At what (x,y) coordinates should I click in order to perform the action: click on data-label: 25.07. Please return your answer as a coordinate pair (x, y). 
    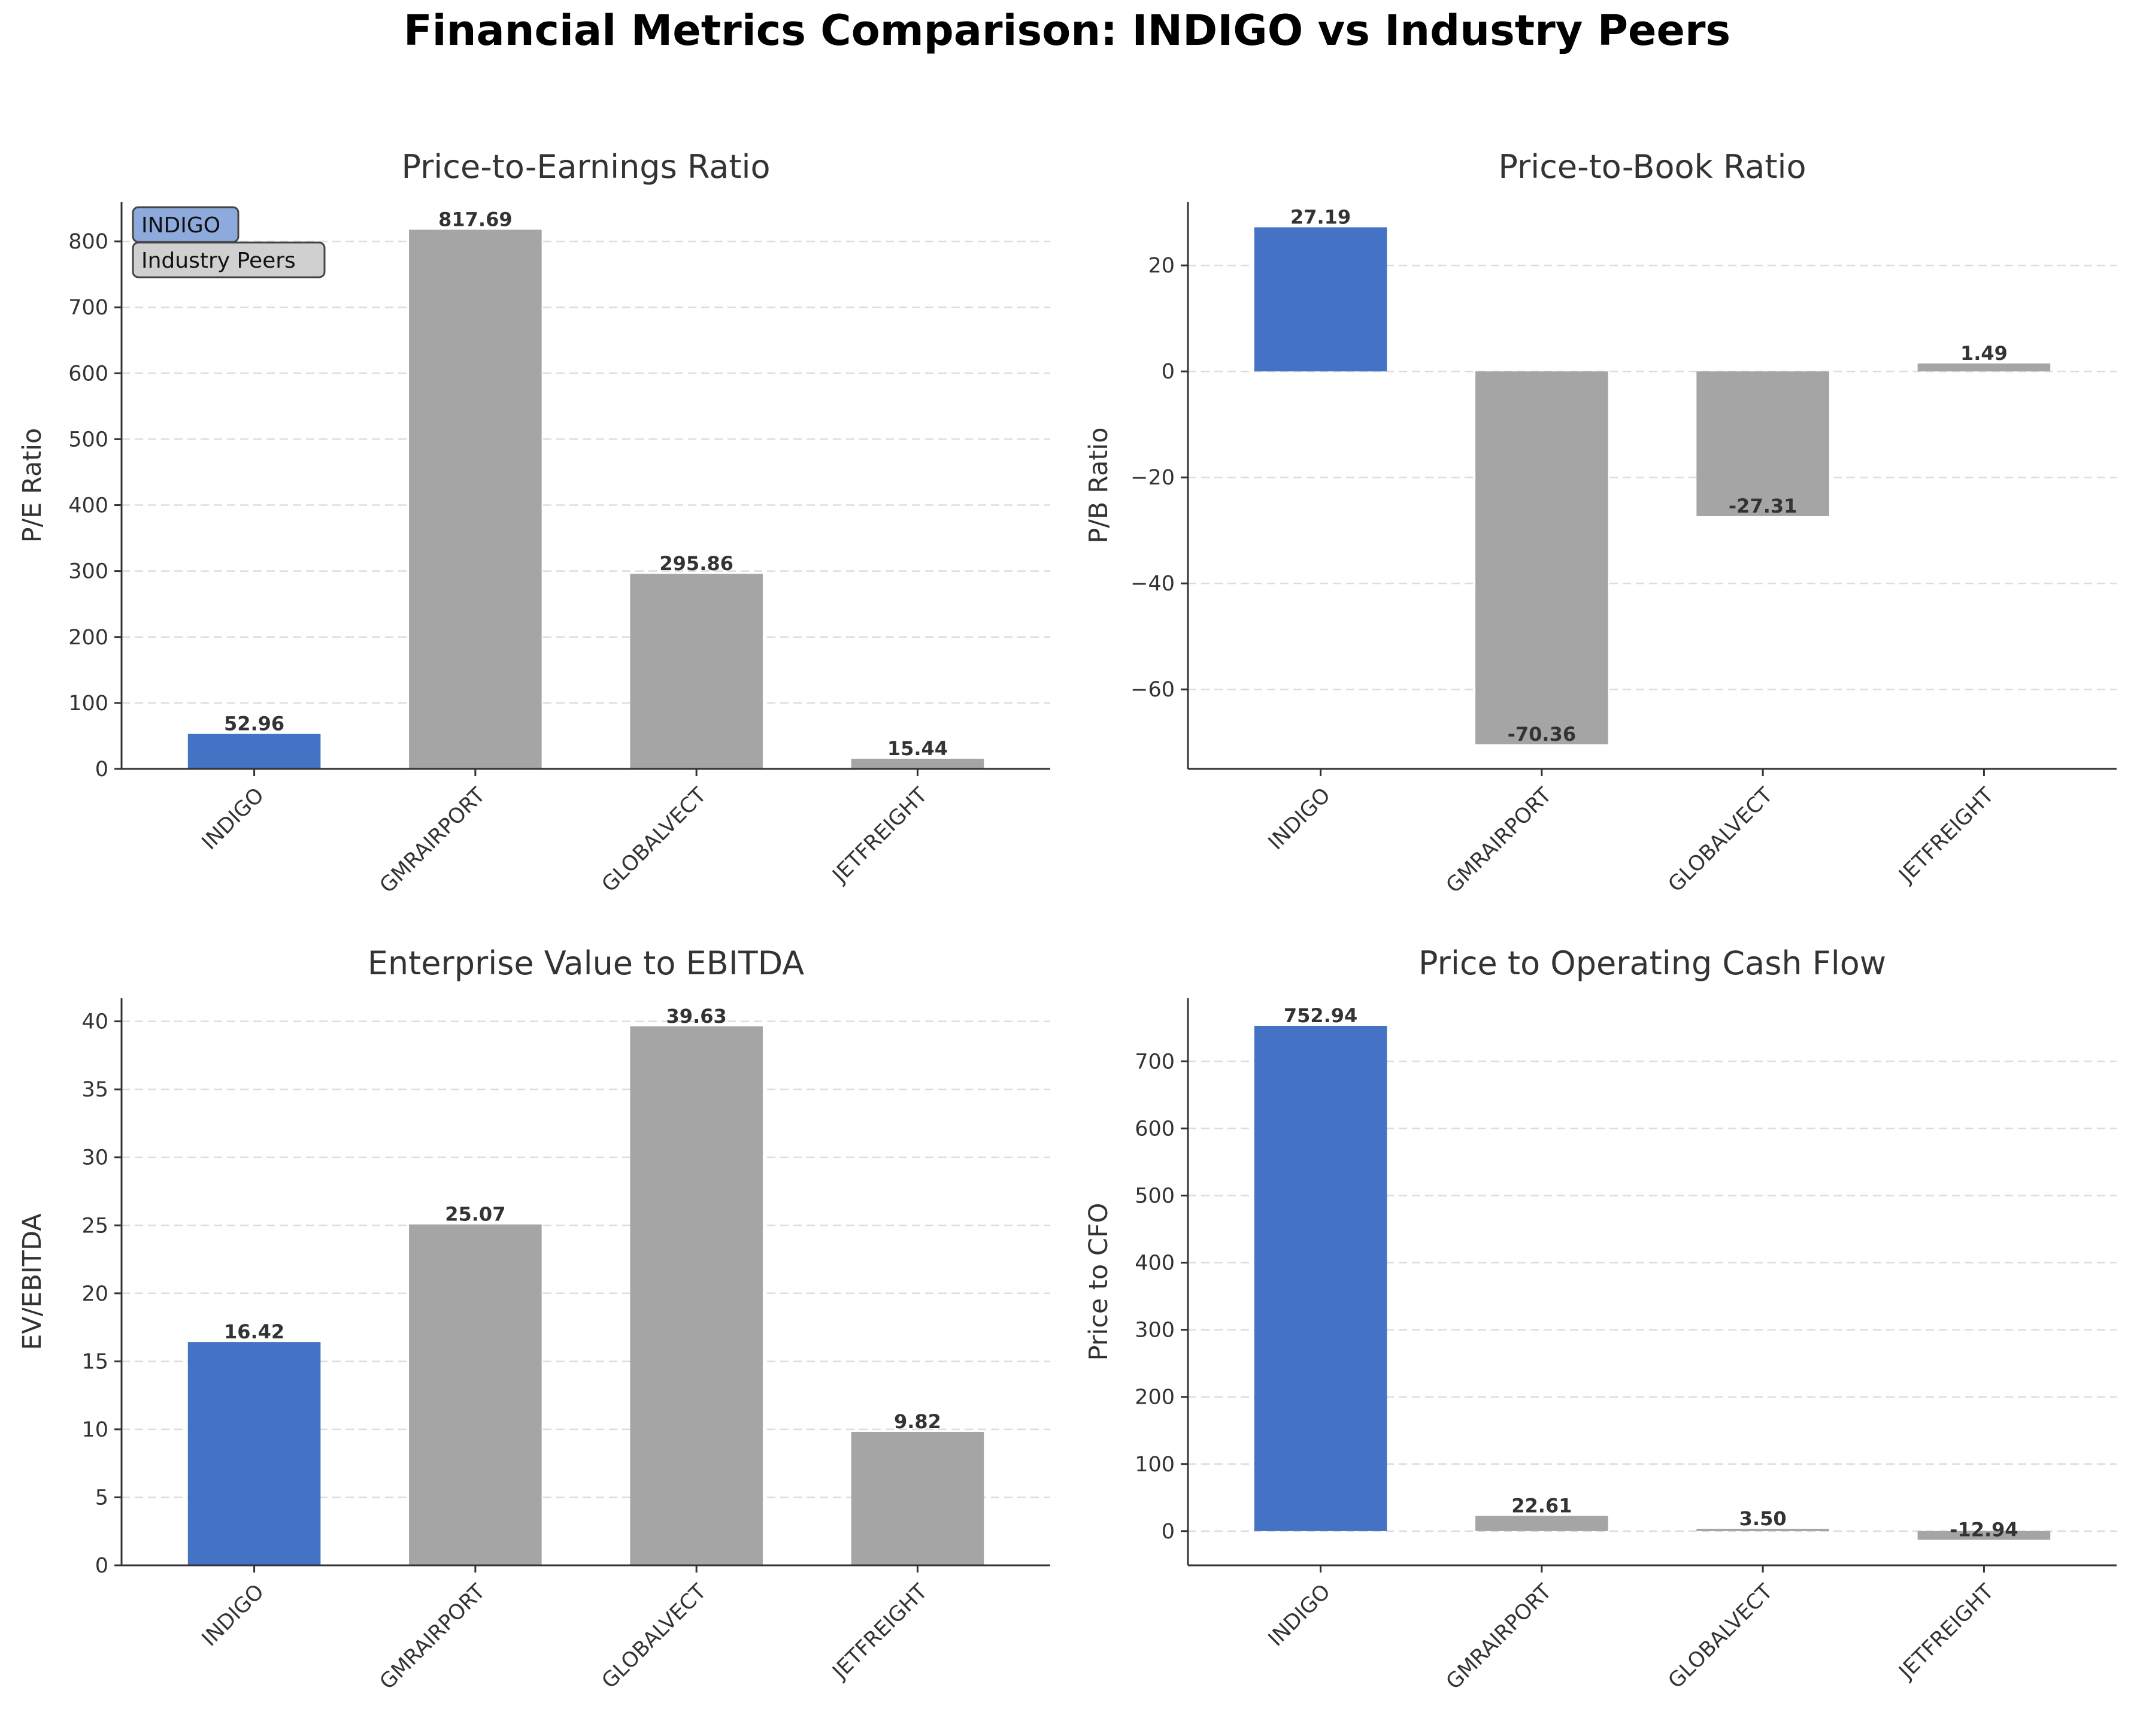
    Looking at the image, I should click on (475, 1214).